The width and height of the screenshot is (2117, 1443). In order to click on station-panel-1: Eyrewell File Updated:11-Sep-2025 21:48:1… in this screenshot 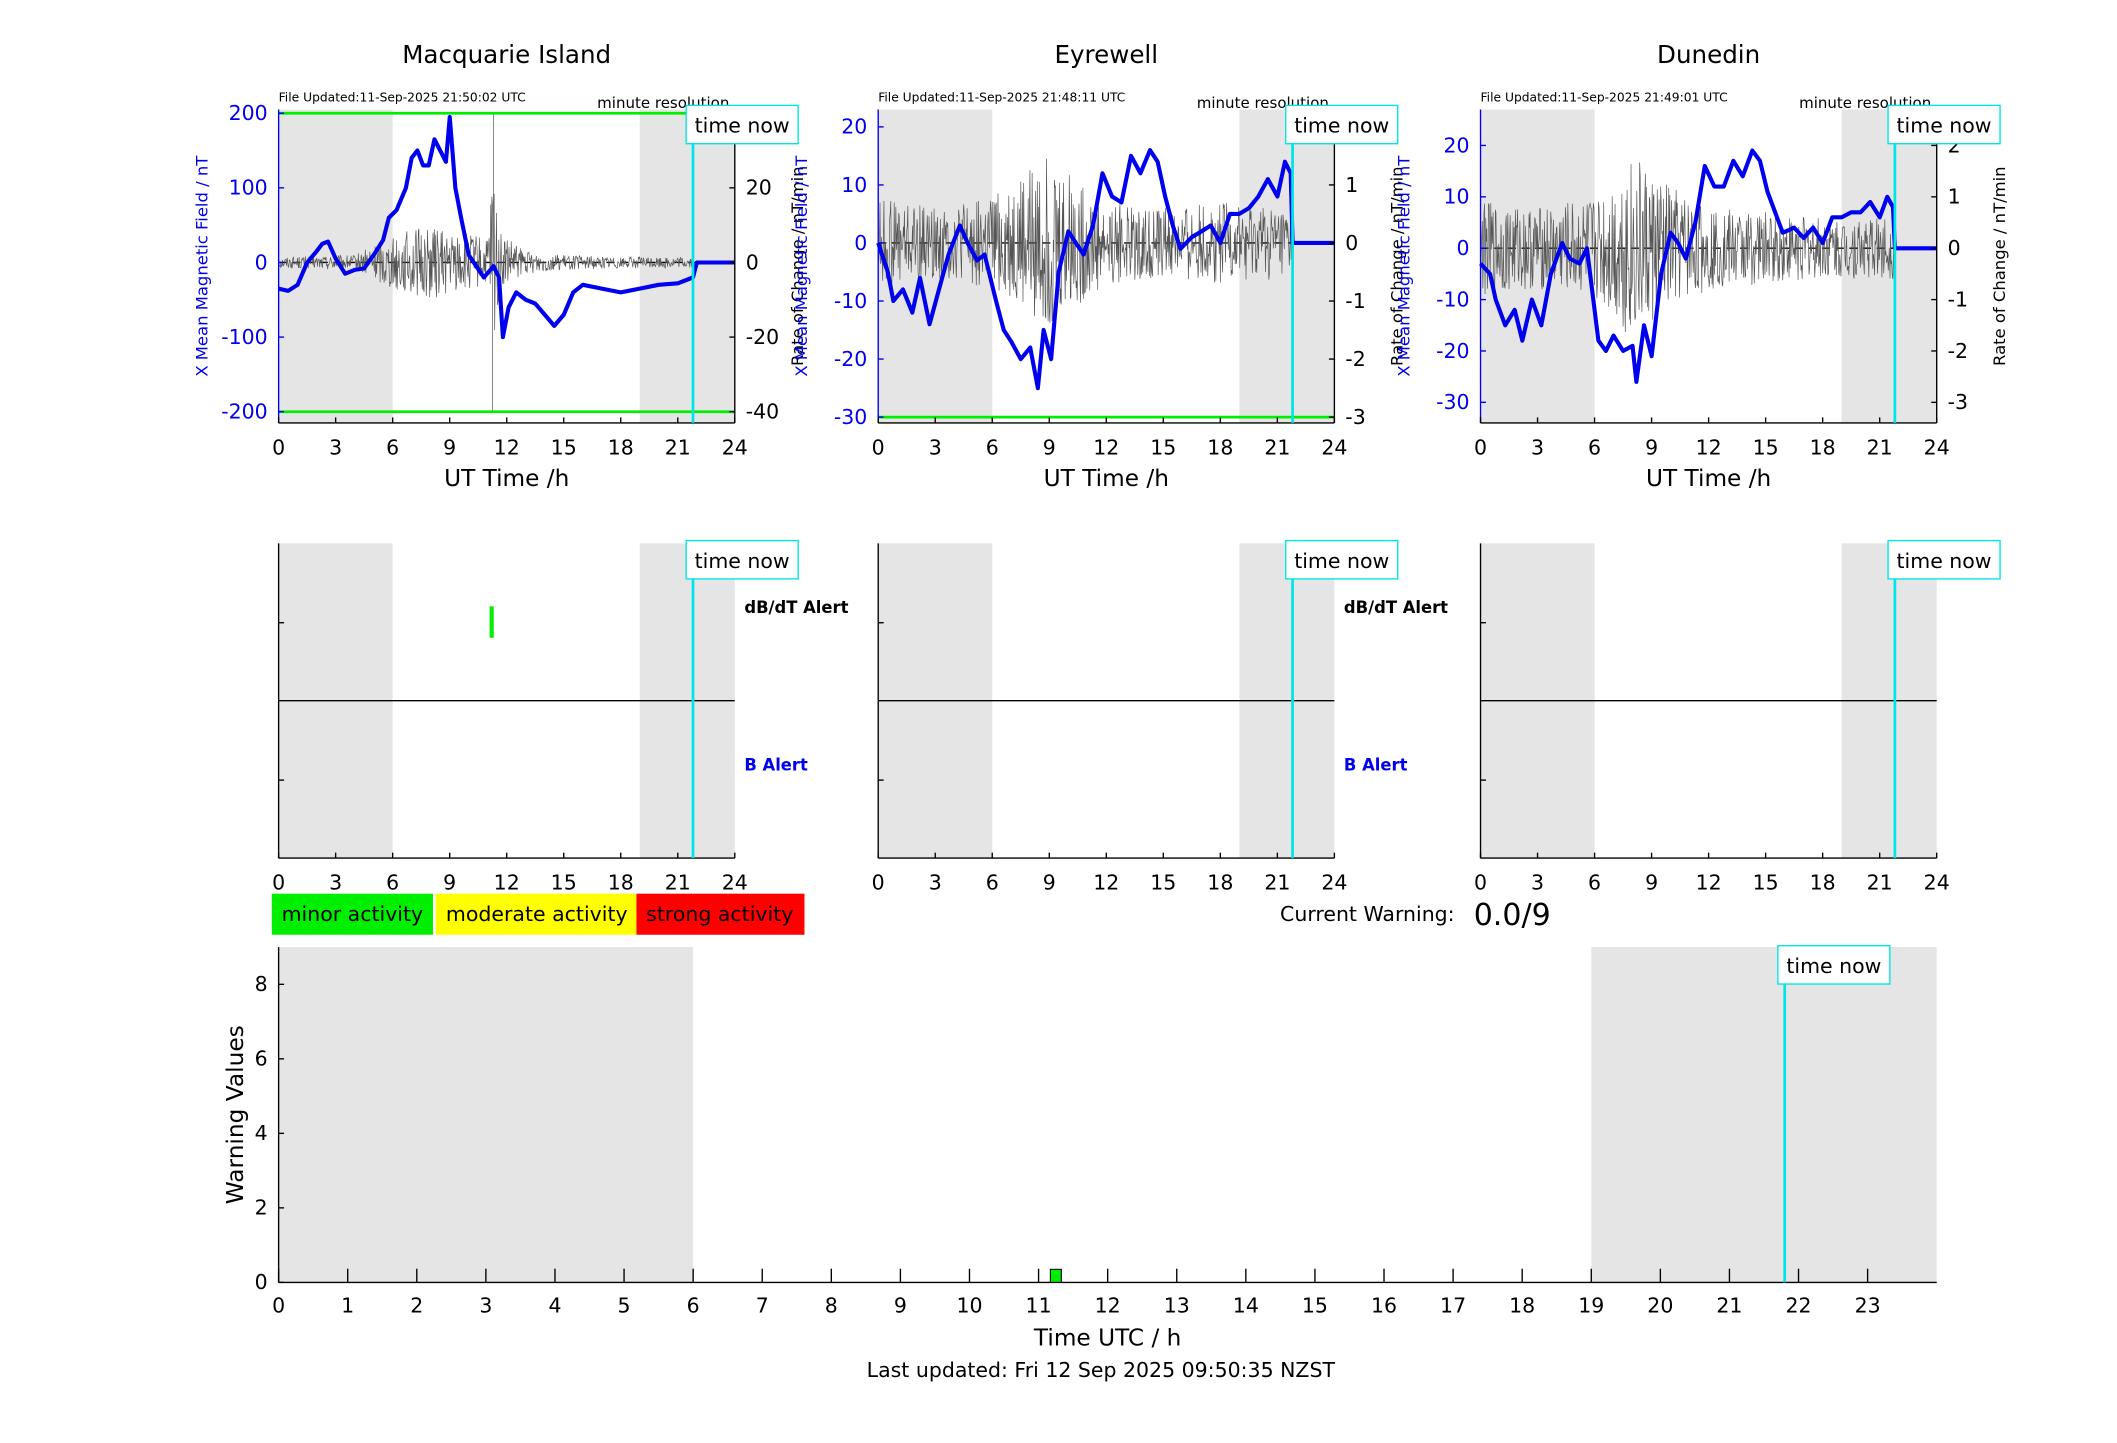, I will do `click(1099, 266)`.